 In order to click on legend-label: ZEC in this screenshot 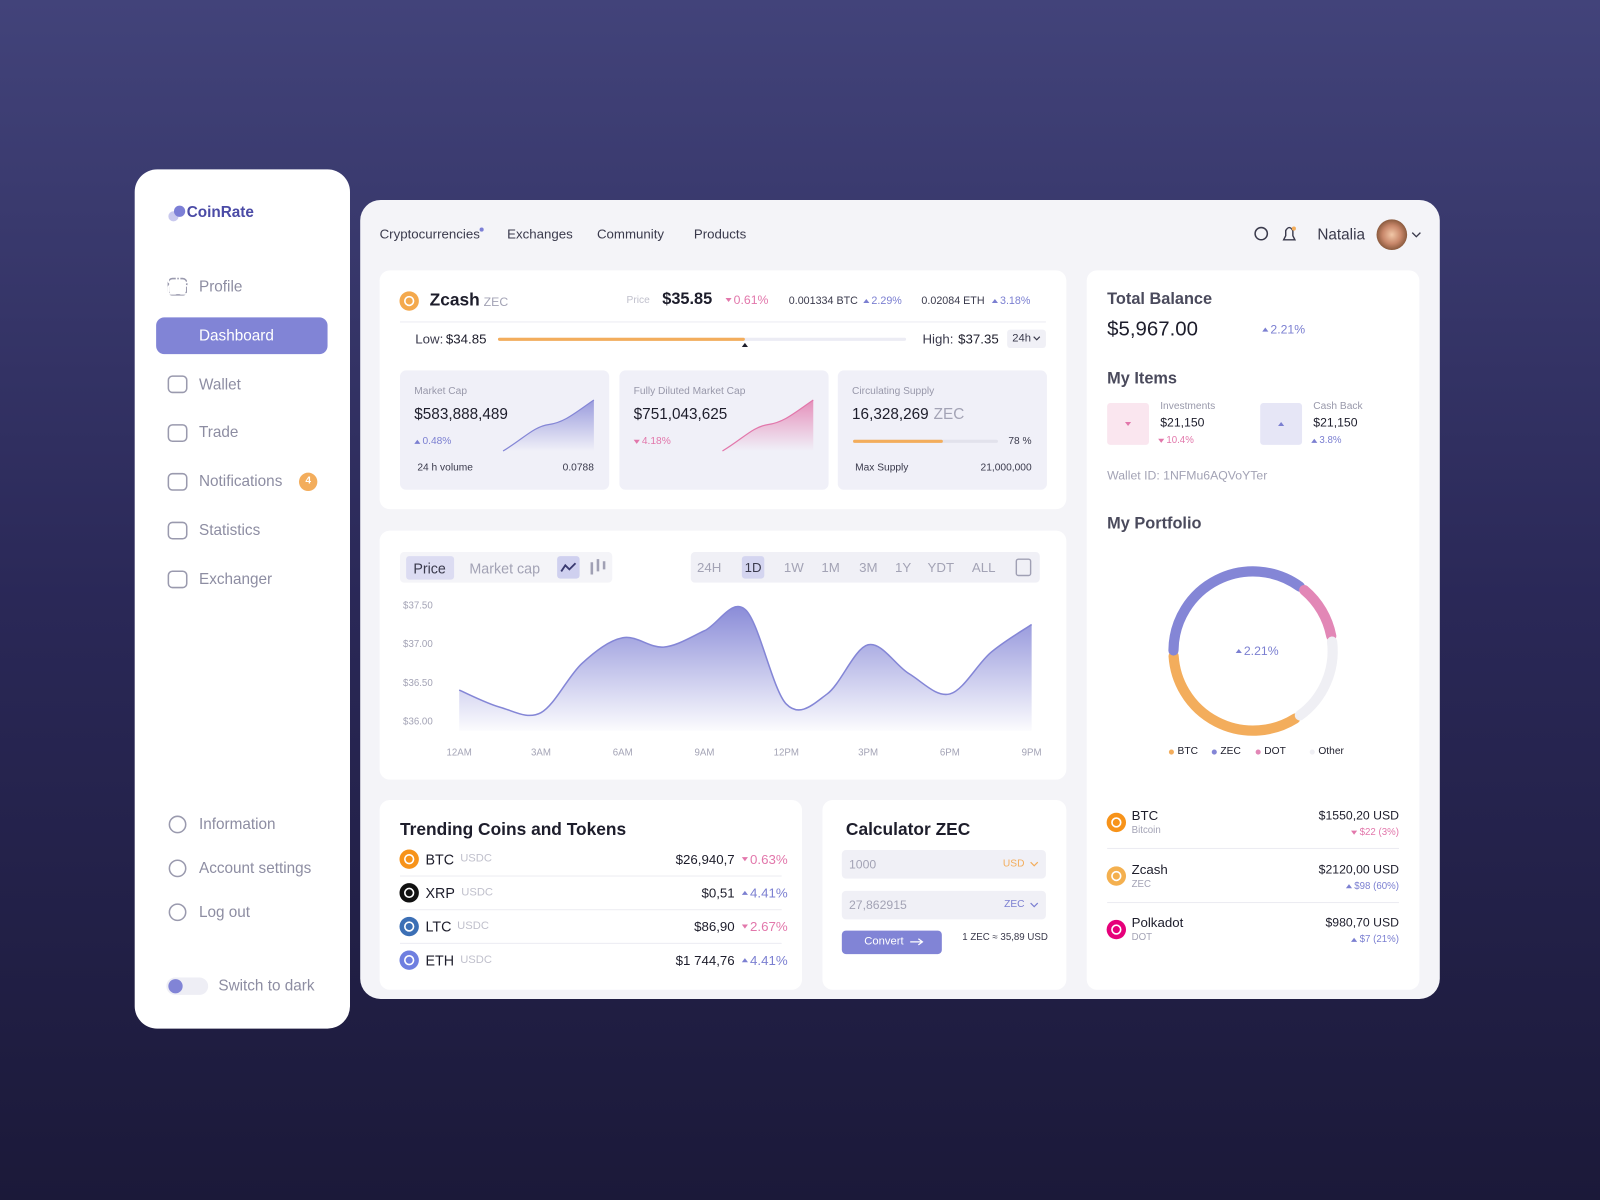, I will do `click(1230, 751)`.